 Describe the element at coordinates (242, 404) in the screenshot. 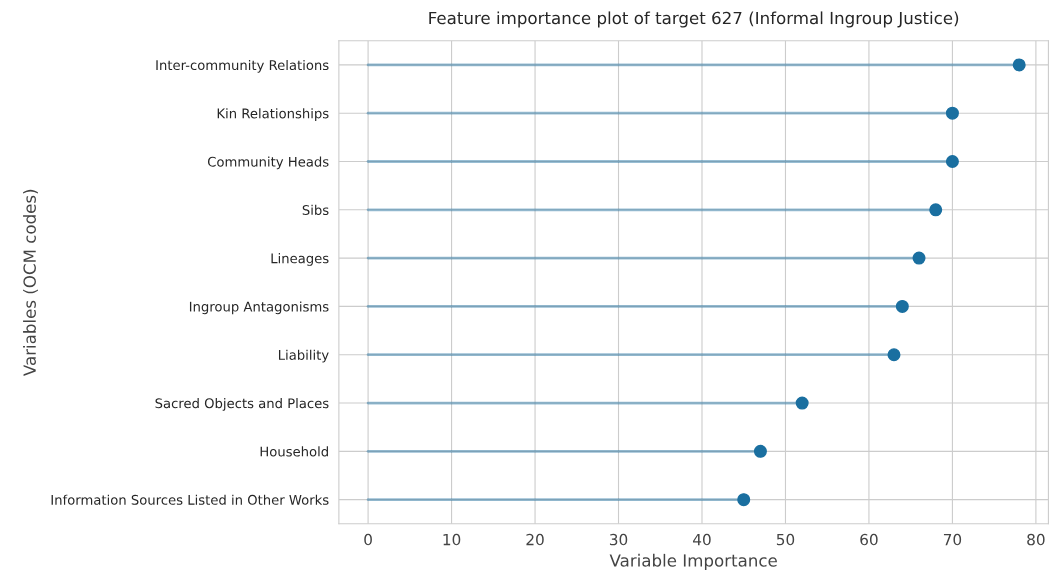

I see `y-tick-label: Sacred Objects and Places` at that location.